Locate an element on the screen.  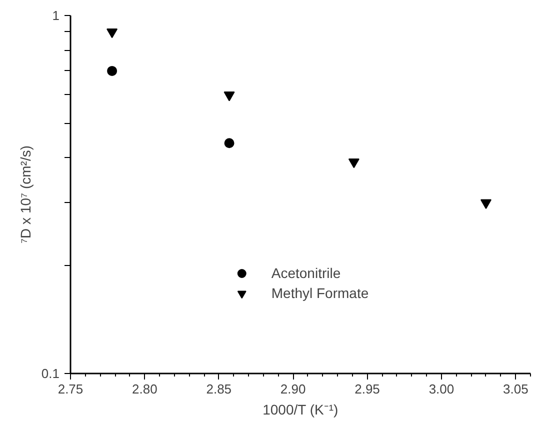
x-tick-label: 3.00 is located at coordinates (441, 389).